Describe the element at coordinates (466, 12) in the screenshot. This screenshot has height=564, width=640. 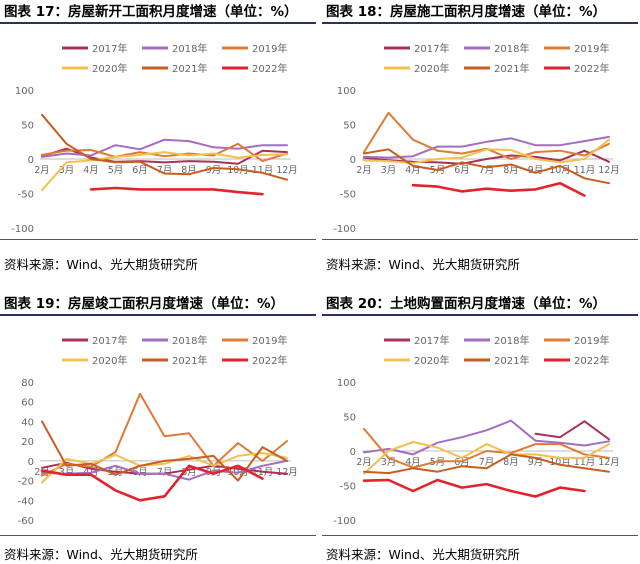
I see `chart-title: 图表 18：房屋施工面积月度增速（单位：%）` at that location.